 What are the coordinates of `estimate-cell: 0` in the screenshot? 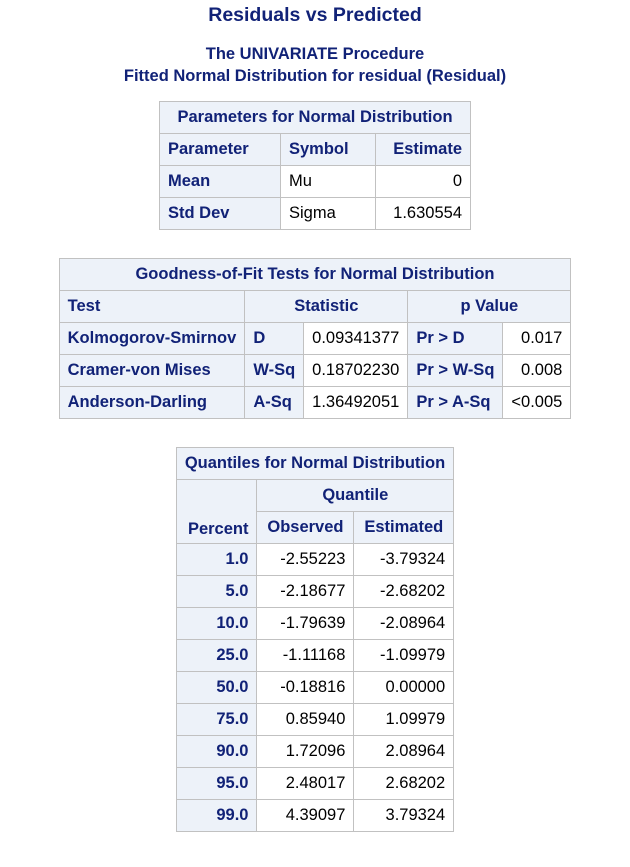 It's located at (423, 181).